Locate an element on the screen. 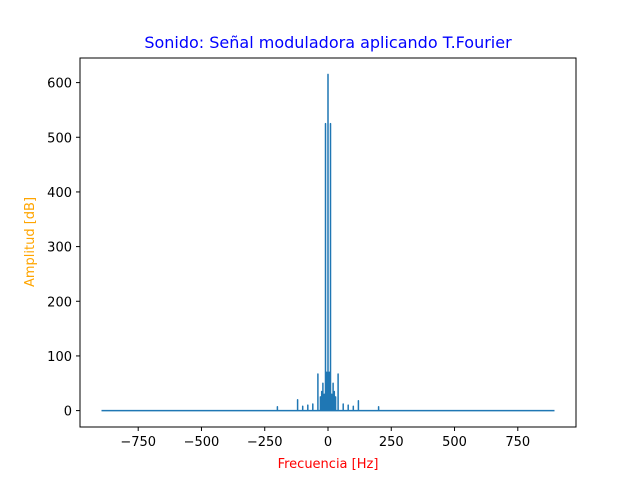  y-tick-label: 200 is located at coordinates (59, 302).